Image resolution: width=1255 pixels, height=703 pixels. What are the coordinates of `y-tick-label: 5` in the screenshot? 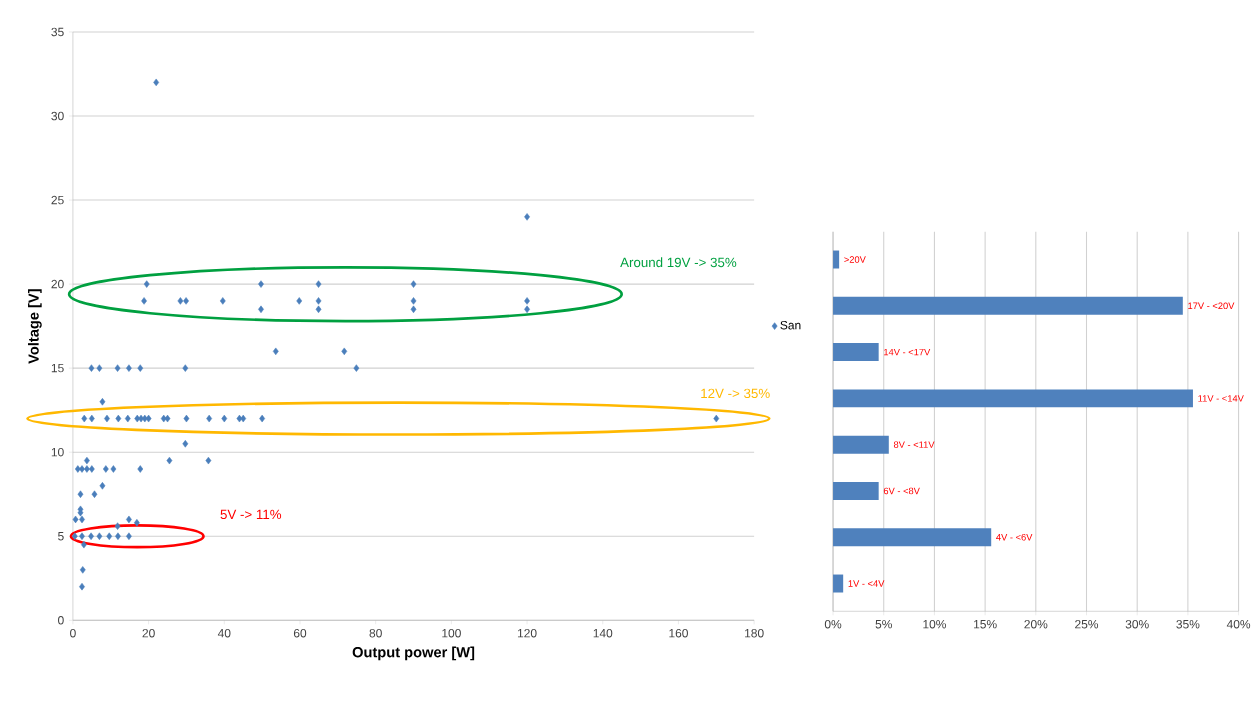 It's located at (61, 536).